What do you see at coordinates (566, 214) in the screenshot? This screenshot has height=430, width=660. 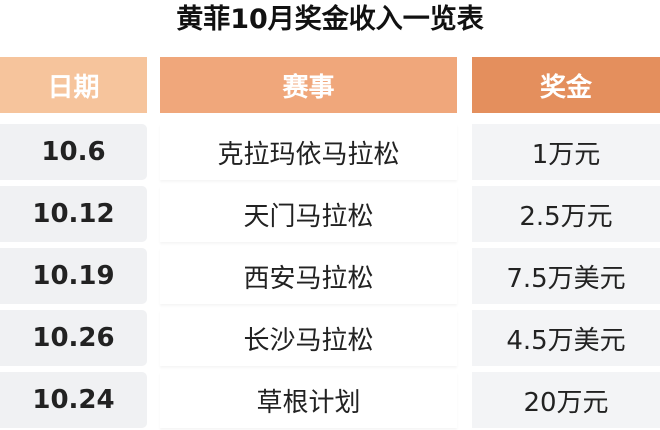 I see `prize-cell: 2.5万元` at bounding box center [566, 214].